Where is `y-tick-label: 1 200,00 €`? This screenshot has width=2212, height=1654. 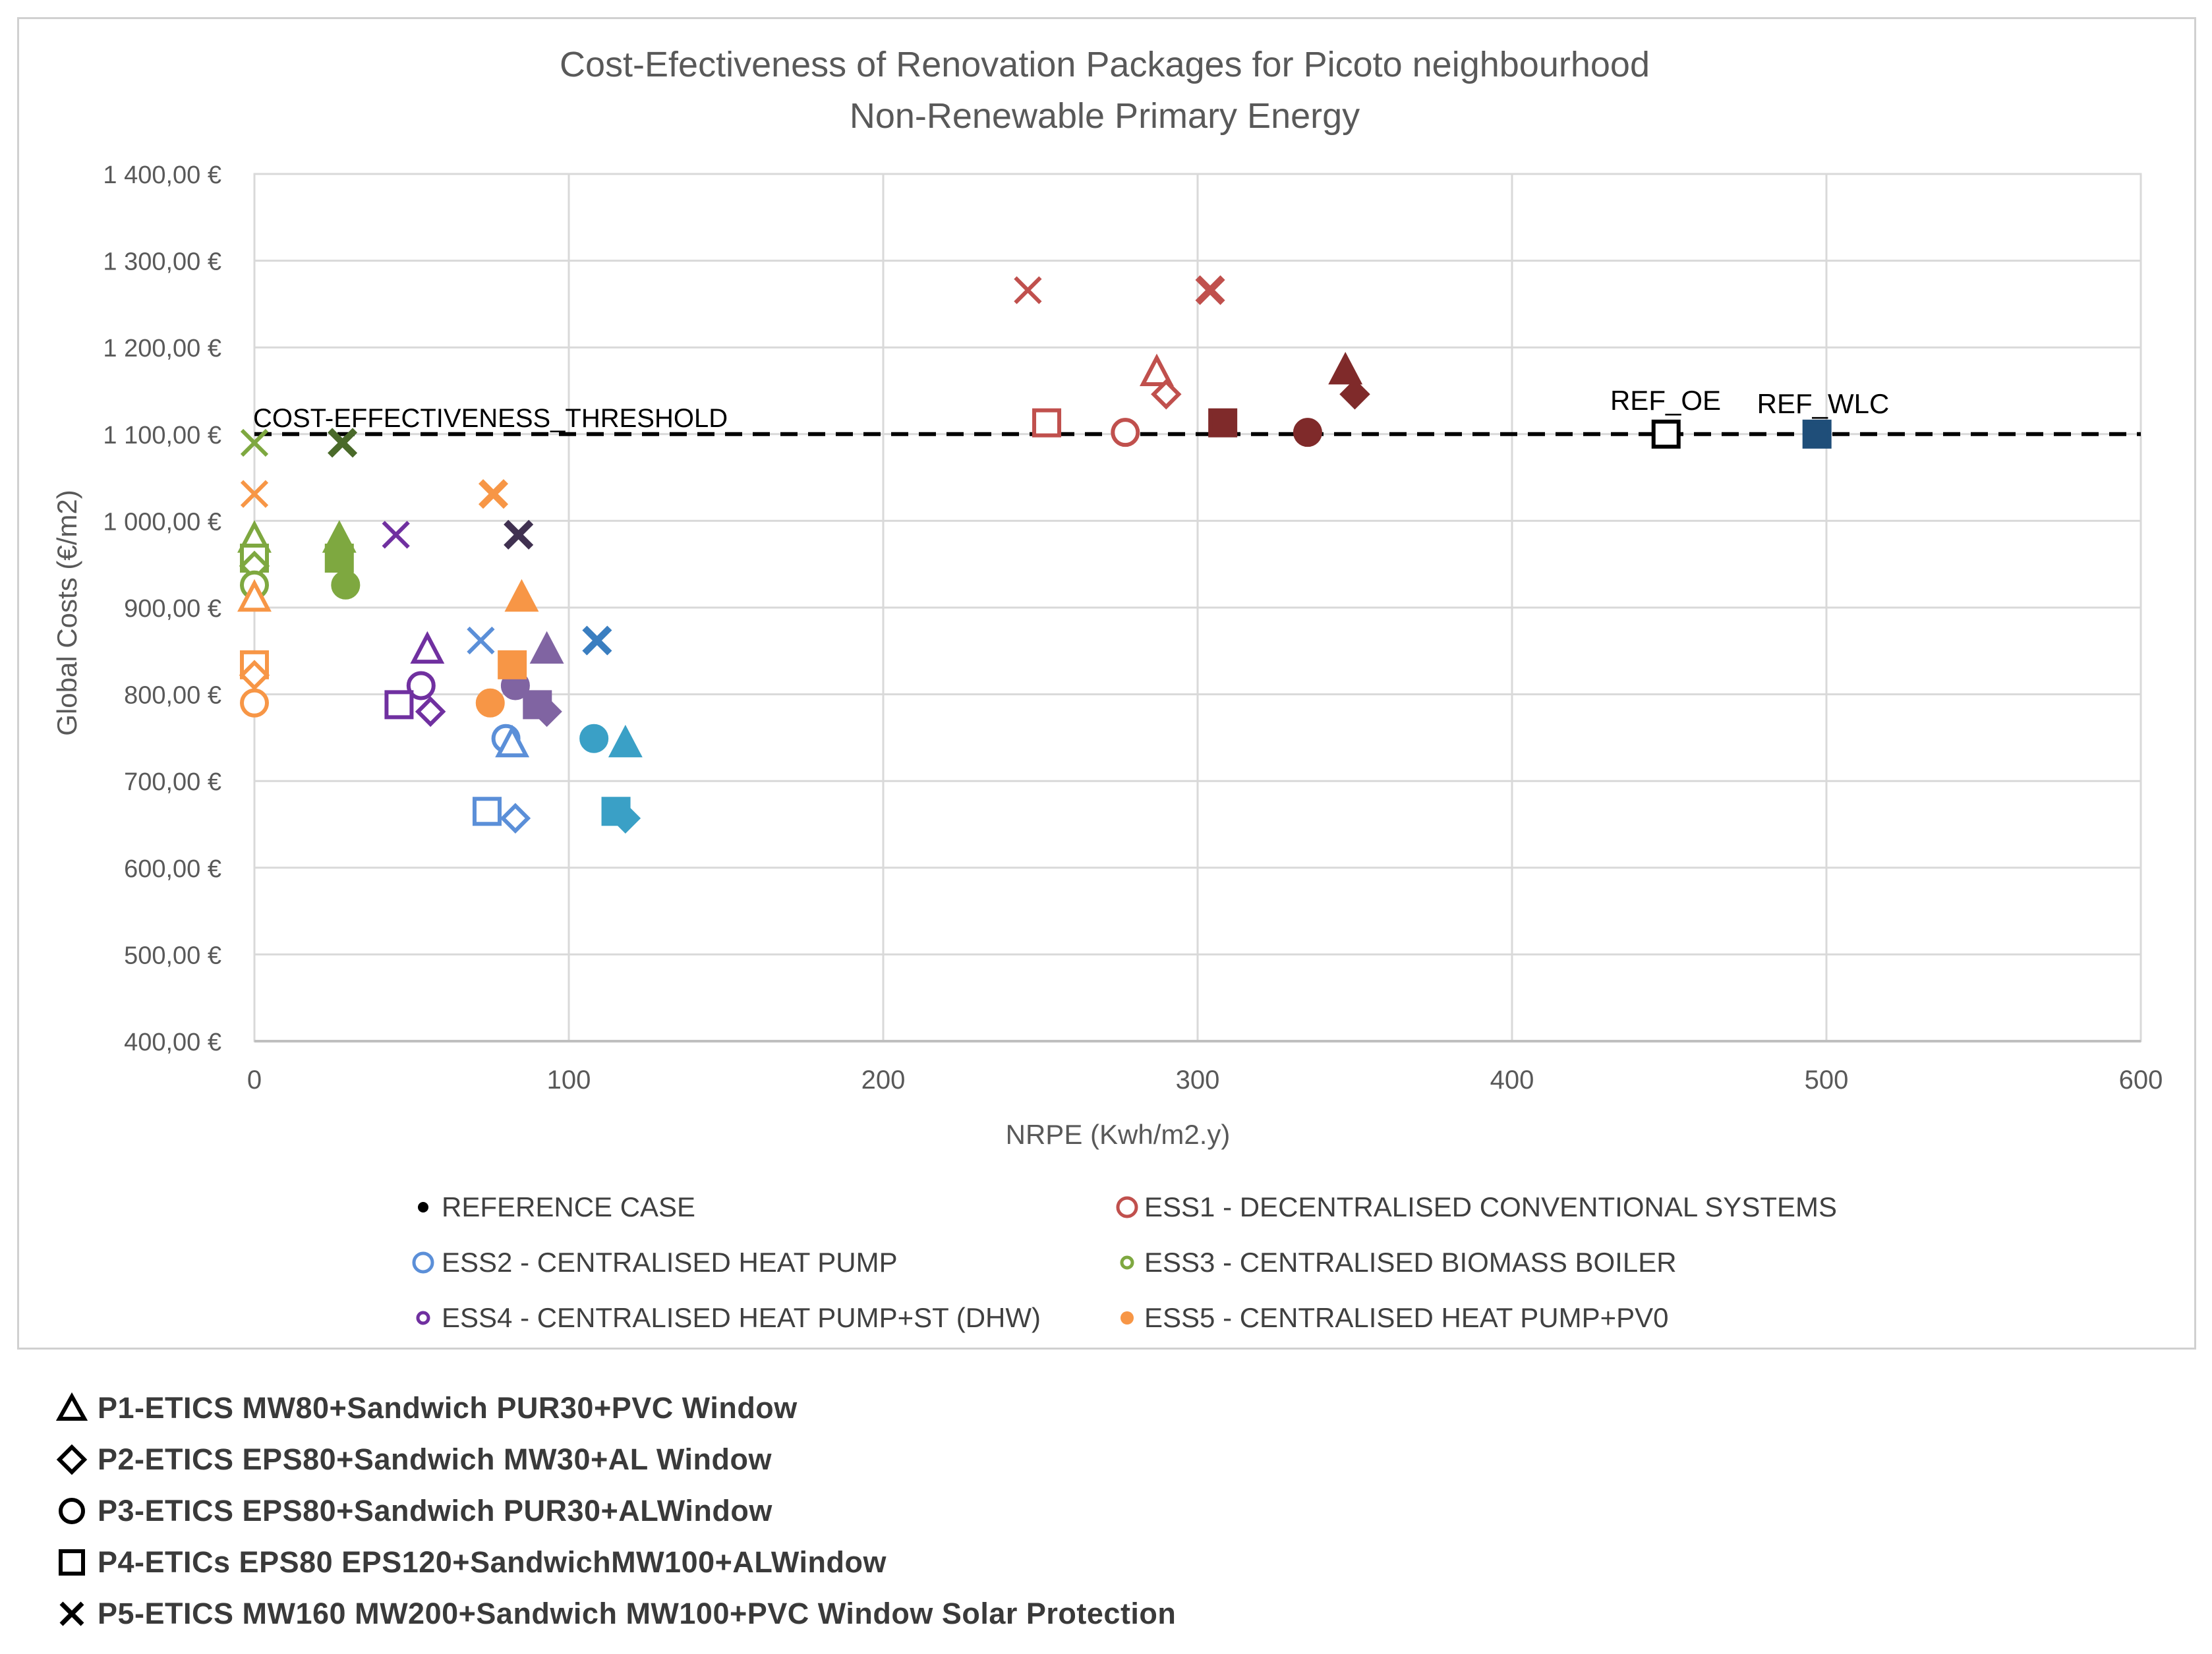
y-tick-label: 1 200,00 € is located at coordinates (162, 348).